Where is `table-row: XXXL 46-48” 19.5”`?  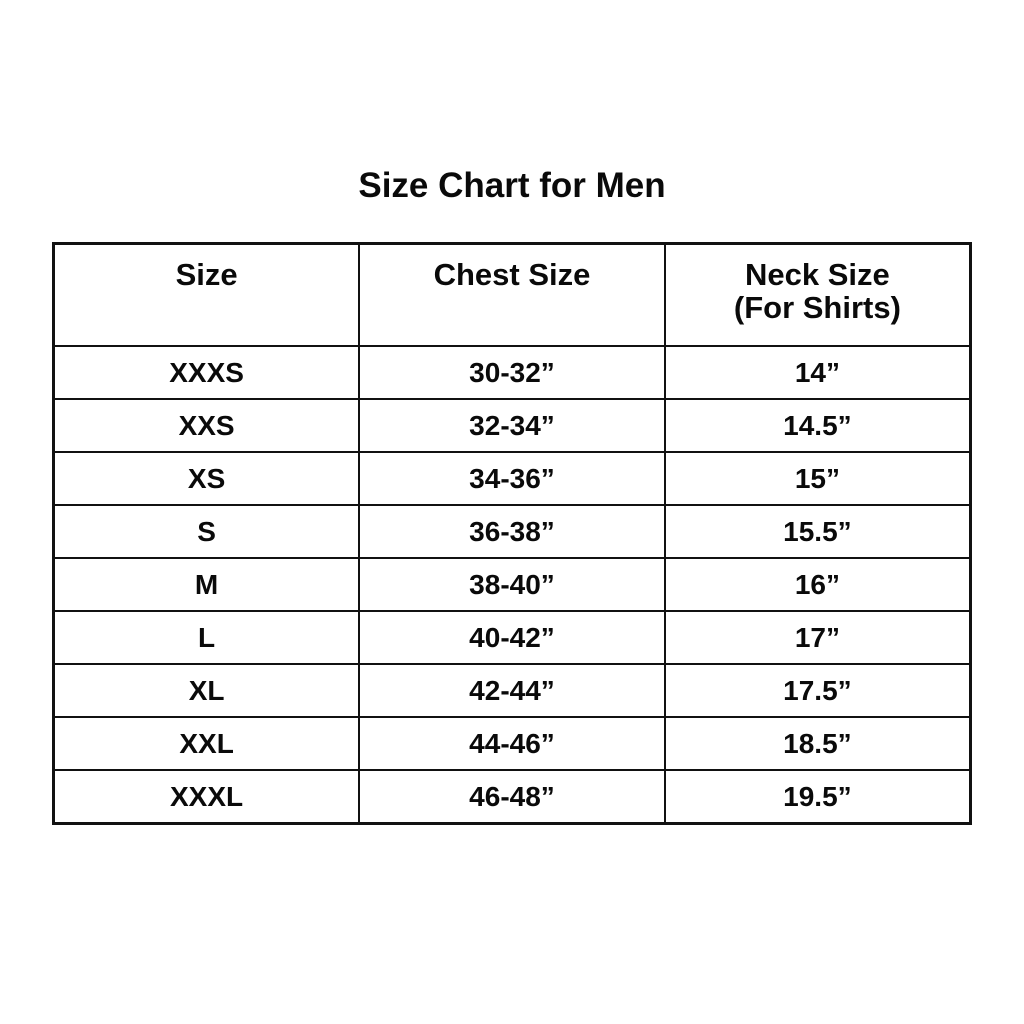 table-row: XXXL 46-48” 19.5” is located at coordinates (512, 797).